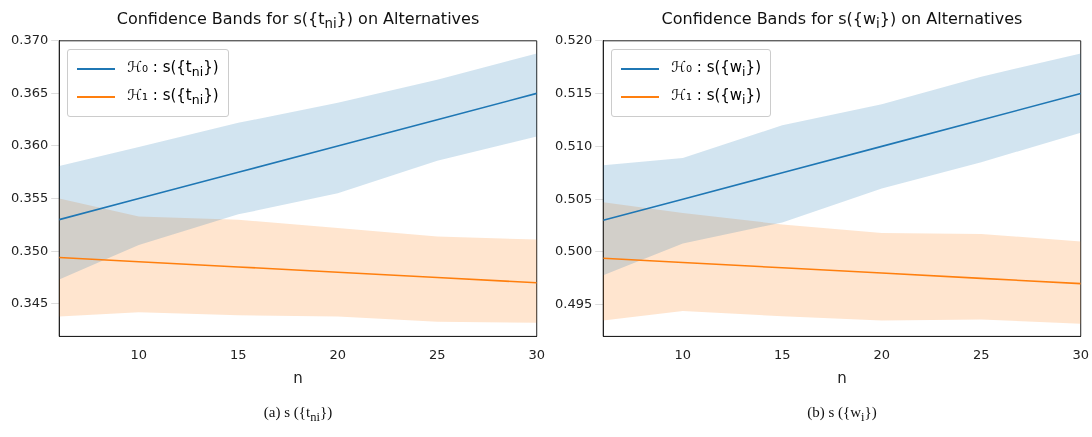 The height and width of the screenshot is (437, 1092). What do you see at coordinates (716, 97) in the screenshot?
I see `legend-label: ℋ₁ : s({w$_{i}$})` at bounding box center [716, 97].